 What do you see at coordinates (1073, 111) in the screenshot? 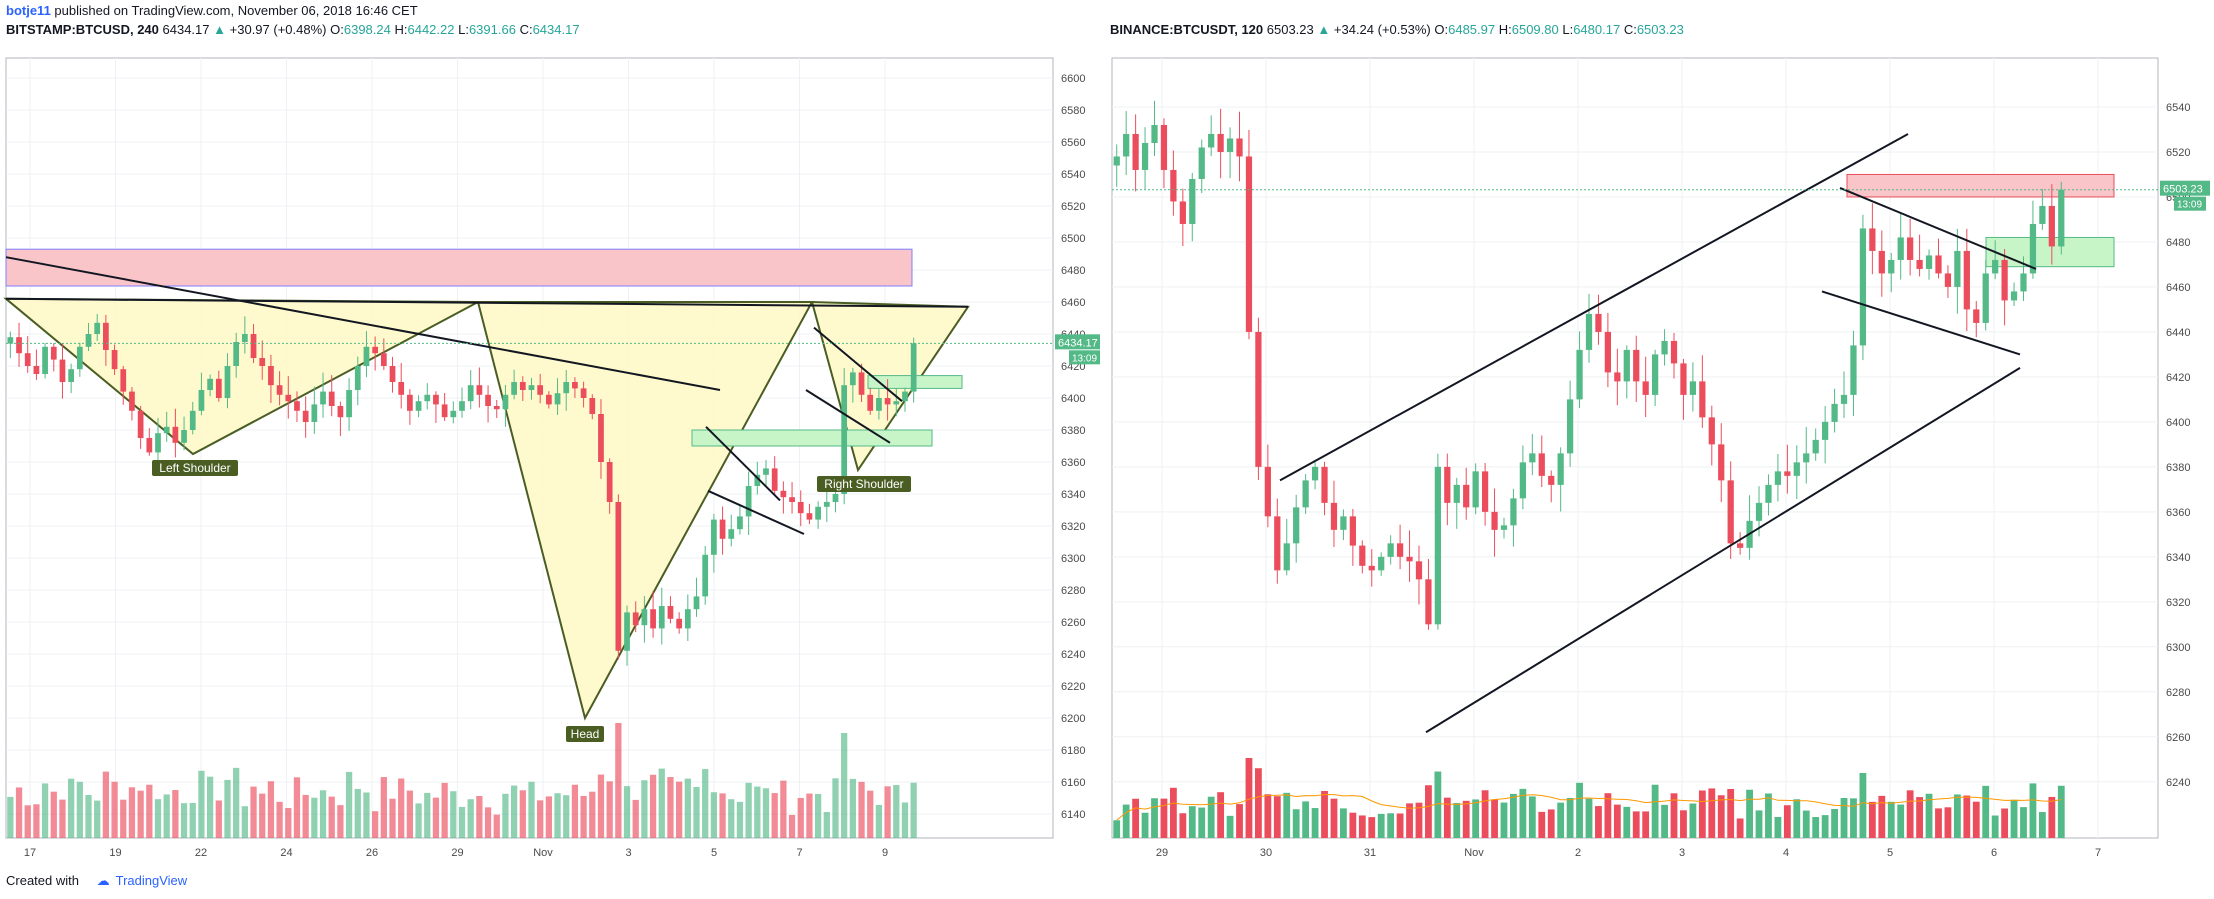
I see `y-tick-label: 6580` at bounding box center [1073, 111].